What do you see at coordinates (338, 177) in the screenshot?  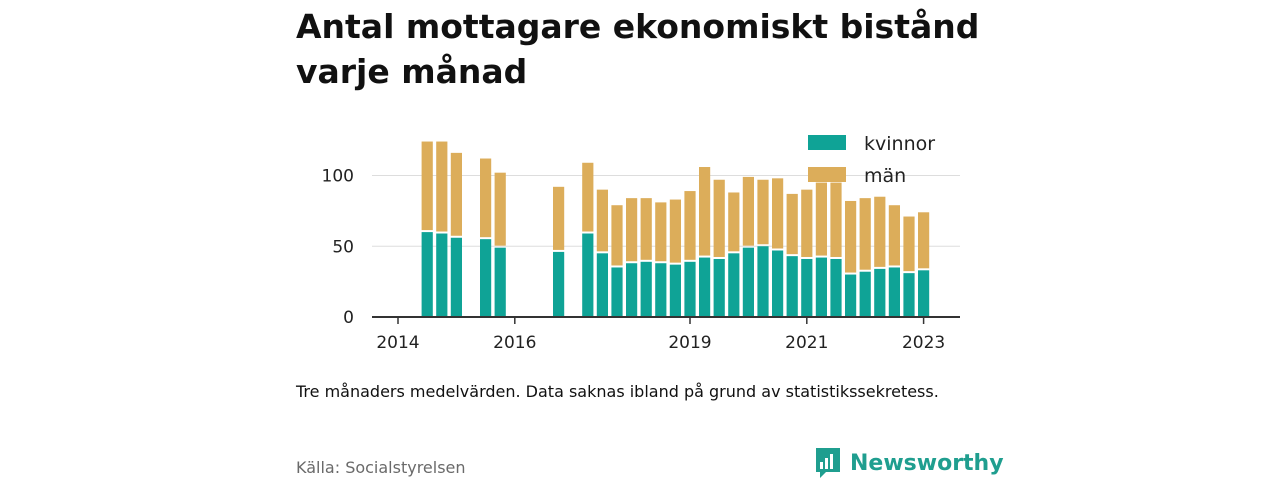 I see `y-tick-label: 100` at bounding box center [338, 177].